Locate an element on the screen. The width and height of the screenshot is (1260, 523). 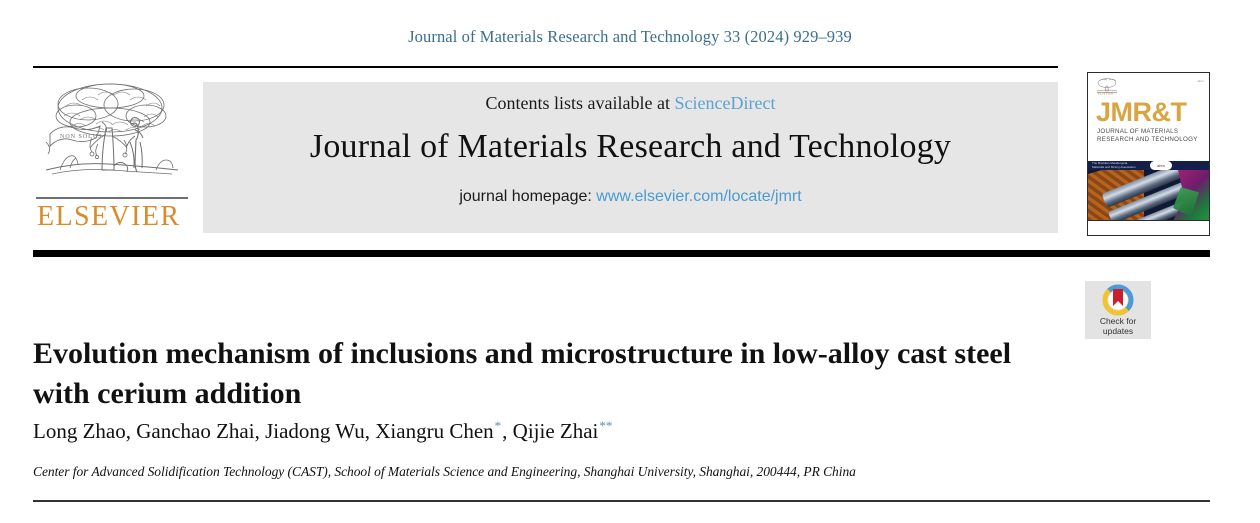
elsevier-logo-block: NON SOLUS ELSEVIER is located at coordinates (116, 155).